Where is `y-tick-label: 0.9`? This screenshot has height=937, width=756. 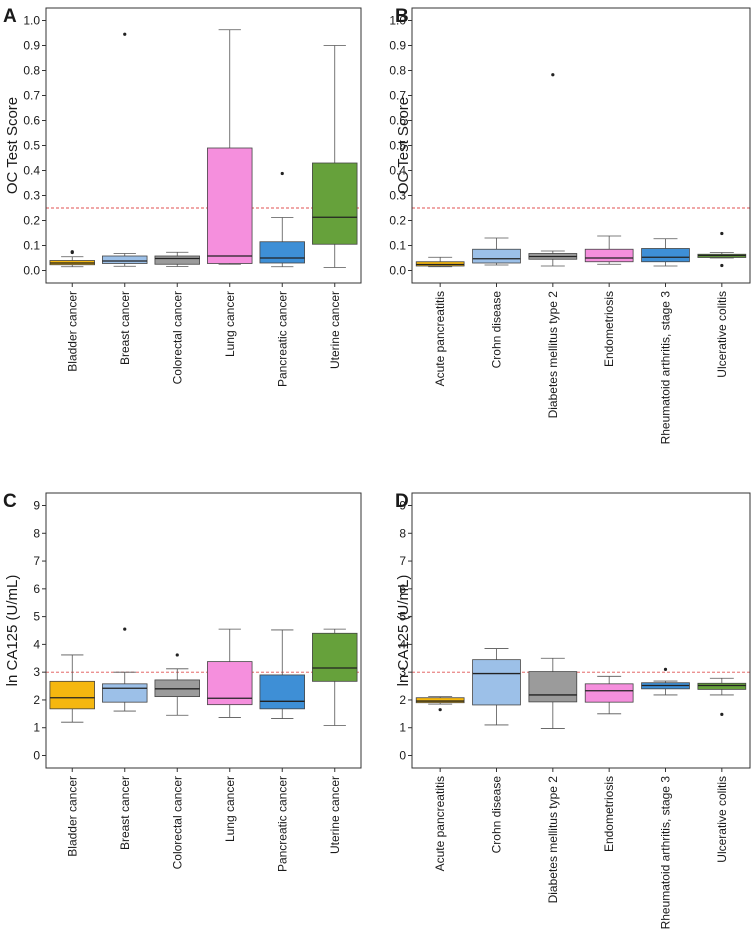 y-tick-label: 0.9 is located at coordinates (397, 46).